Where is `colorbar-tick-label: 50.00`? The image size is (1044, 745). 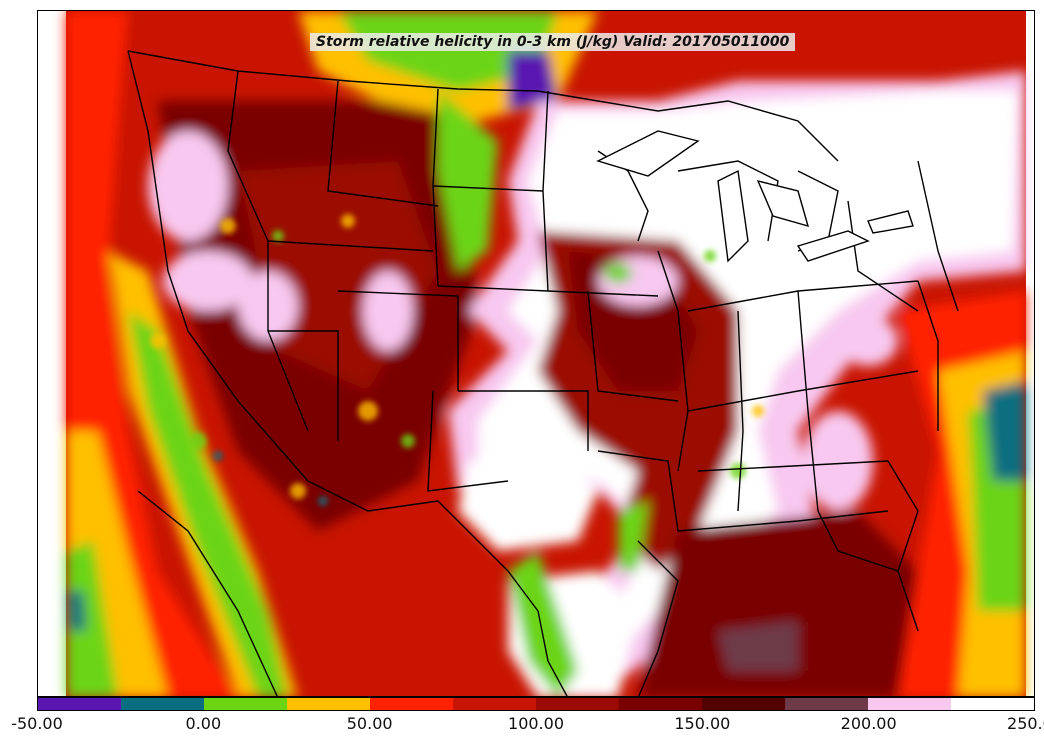
colorbar-tick-label: 50.00 is located at coordinates (369, 723).